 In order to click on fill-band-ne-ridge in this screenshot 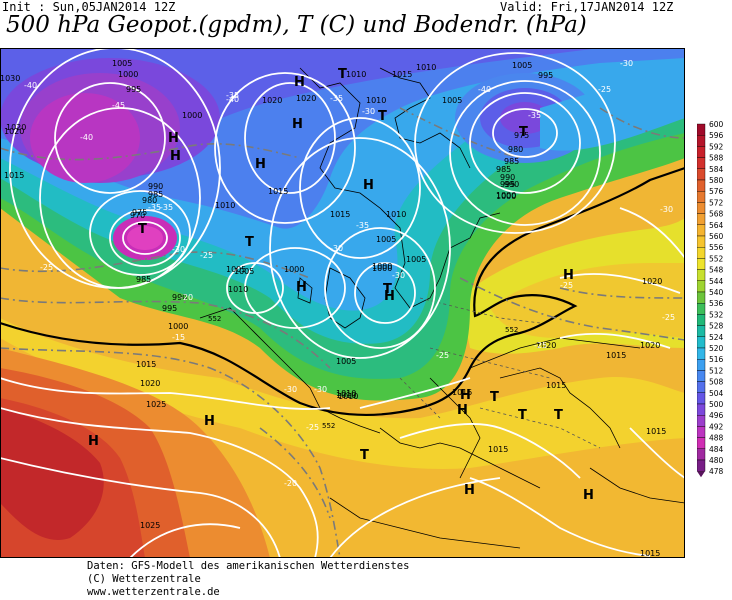, I will do `click(612, 109)`.